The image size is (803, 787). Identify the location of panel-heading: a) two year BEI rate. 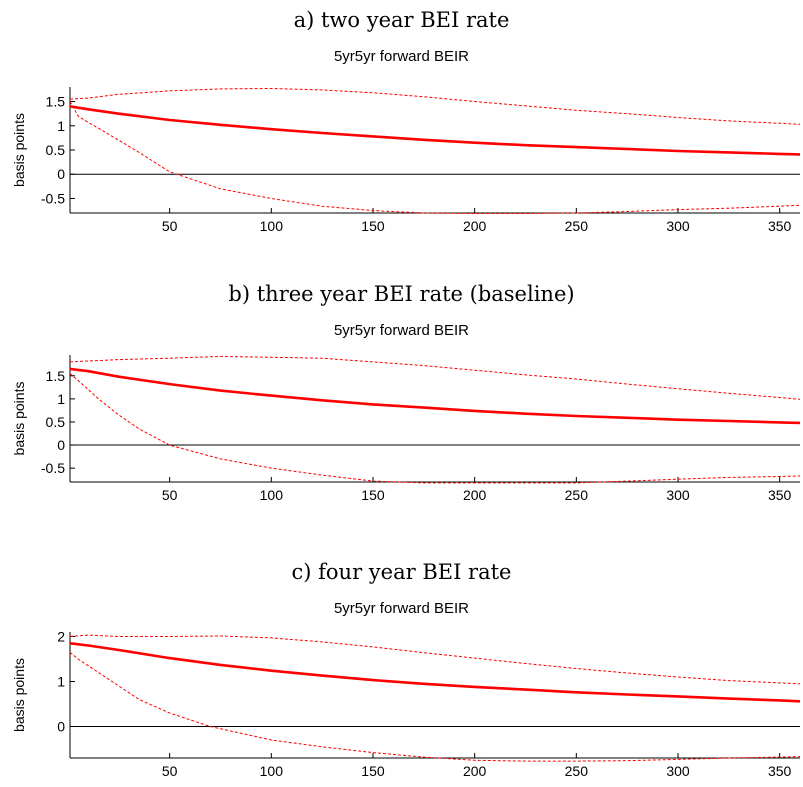
(401, 20).